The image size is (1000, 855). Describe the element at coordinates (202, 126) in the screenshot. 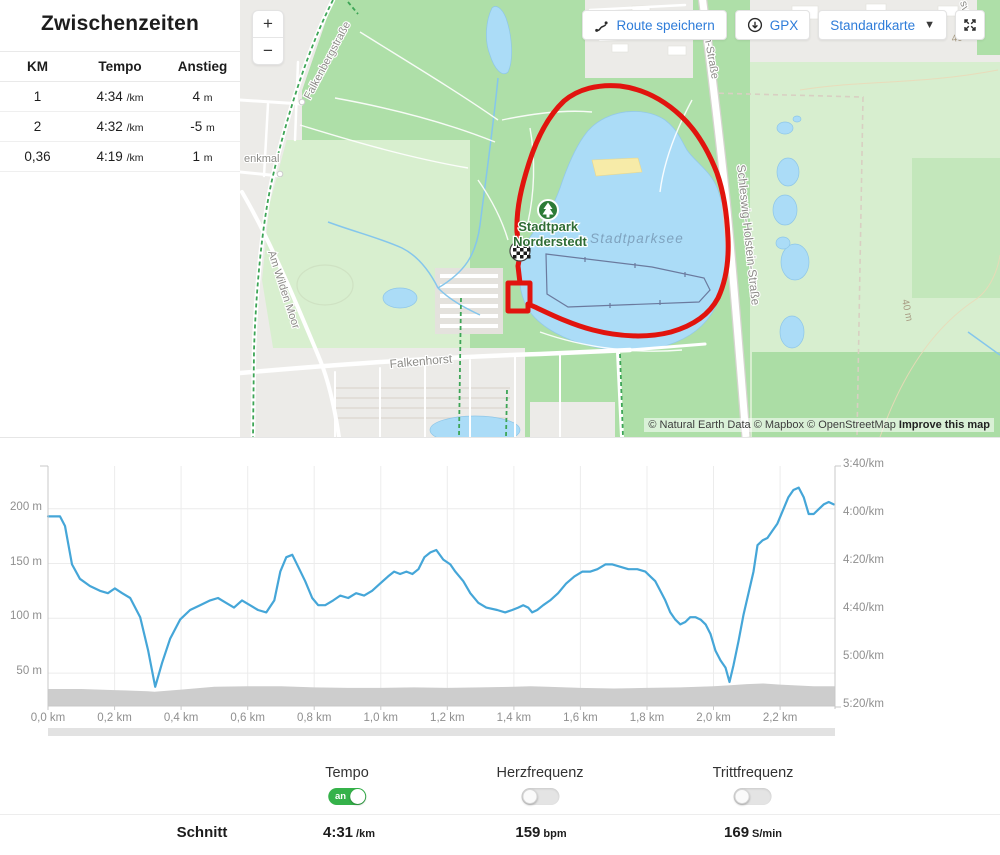

I see `cell-anstieg: -5 m` at that location.